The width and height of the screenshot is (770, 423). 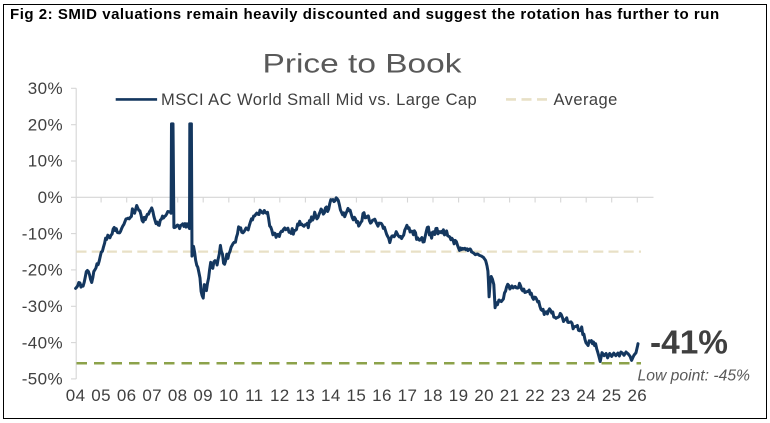 I want to click on svg-text: 11, so click(x=254, y=395).